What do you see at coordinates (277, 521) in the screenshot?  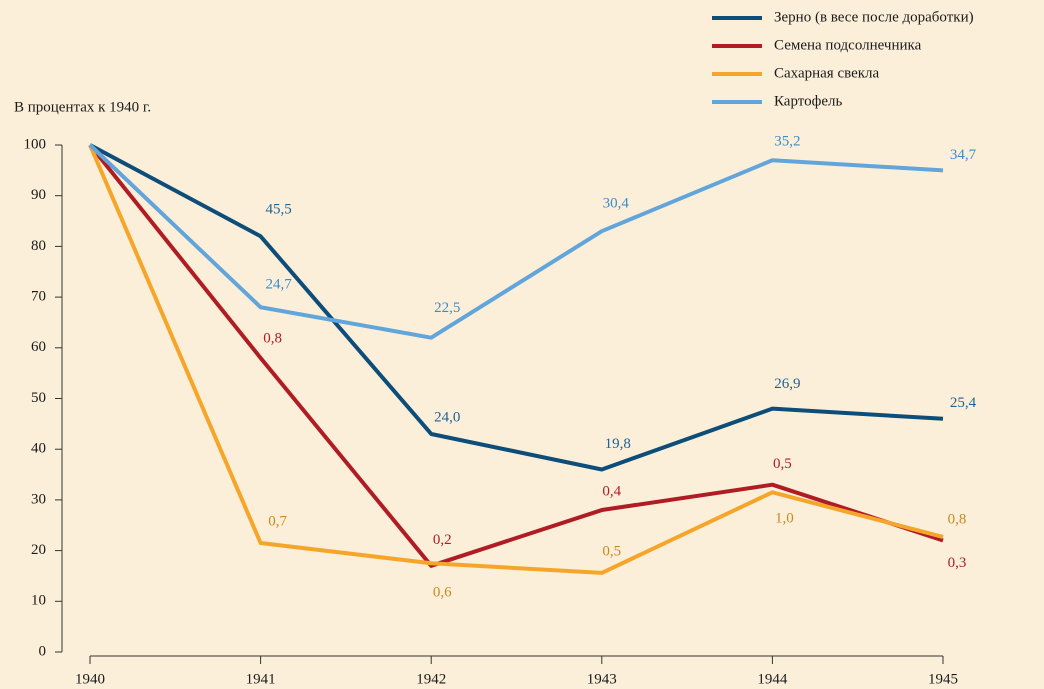 I see `data-label: 0,7` at bounding box center [277, 521].